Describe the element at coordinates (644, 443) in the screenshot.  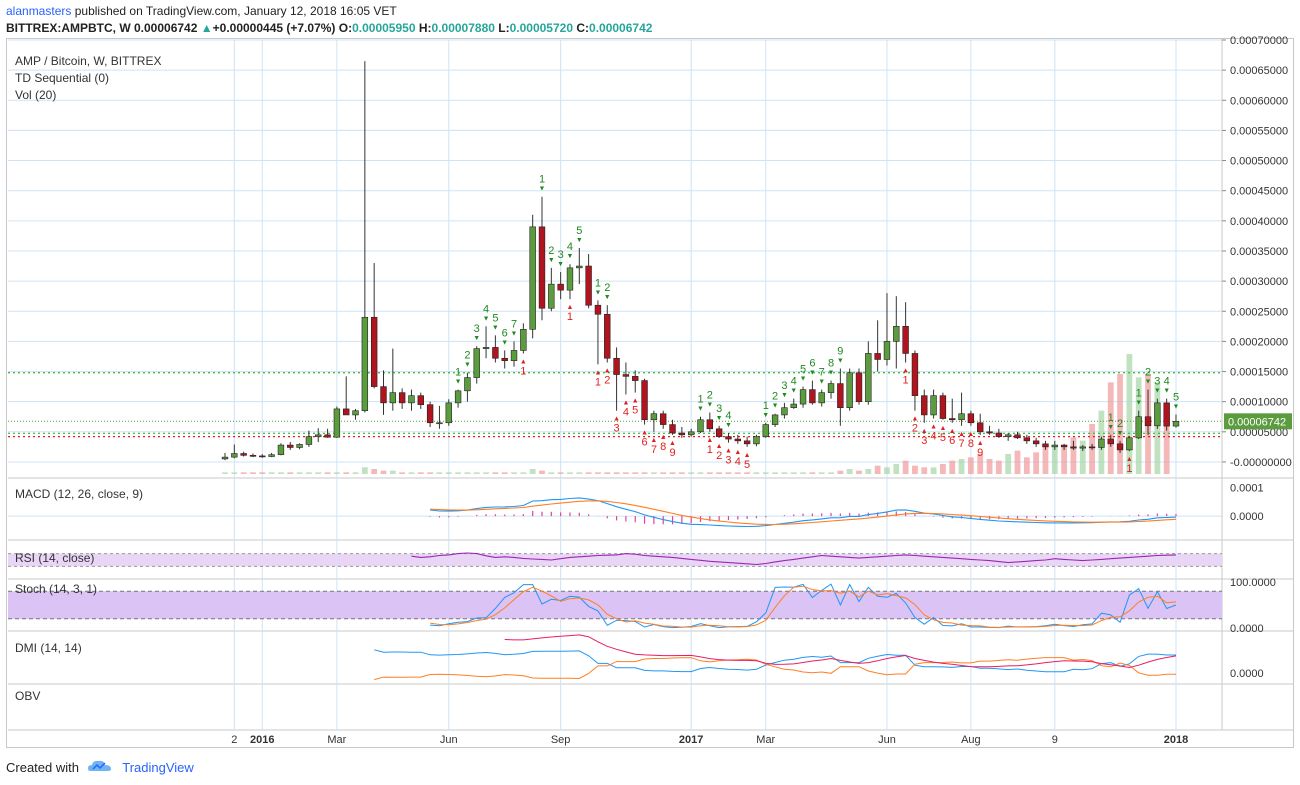
I see `td-buy-count: 6` at that location.